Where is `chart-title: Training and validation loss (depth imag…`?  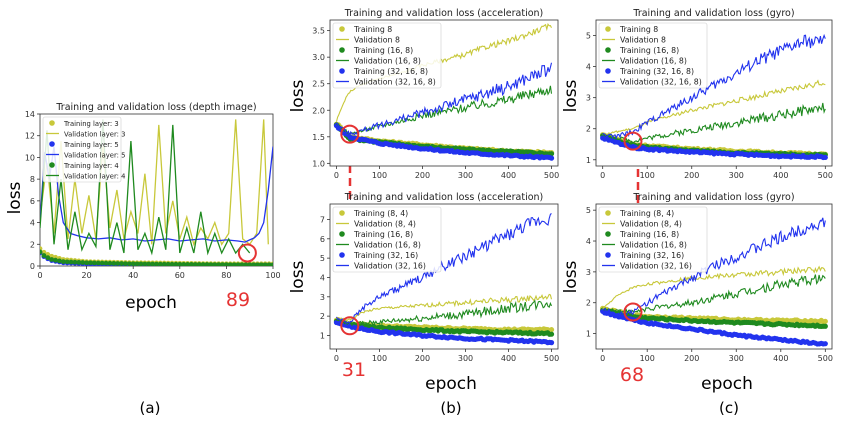 chart-title: Training and validation loss (depth imag… is located at coordinates (155, 107).